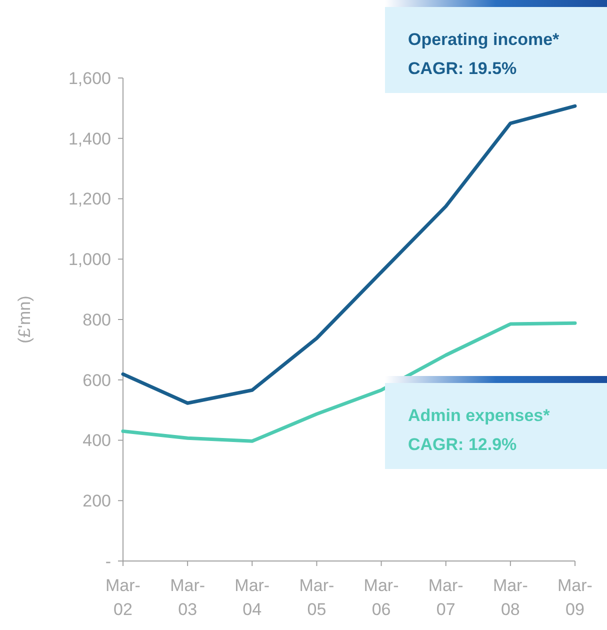 The width and height of the screenshot is (607, 630). I want to click on y-axis-title: (£'mn), so click(24, 320).